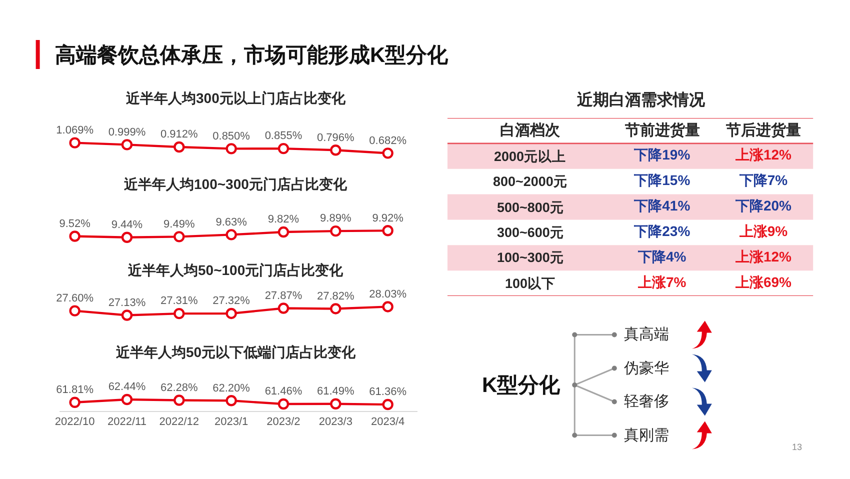  I want to click on data-label: 27.32%, so click(231, 301).